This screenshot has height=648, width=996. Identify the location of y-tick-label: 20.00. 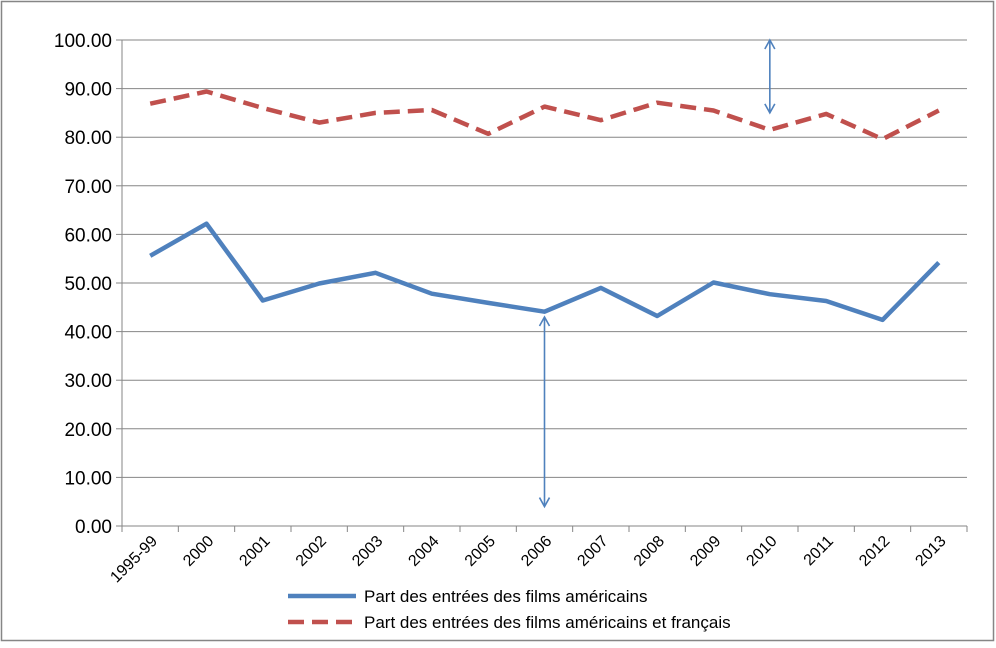
(88, 430).